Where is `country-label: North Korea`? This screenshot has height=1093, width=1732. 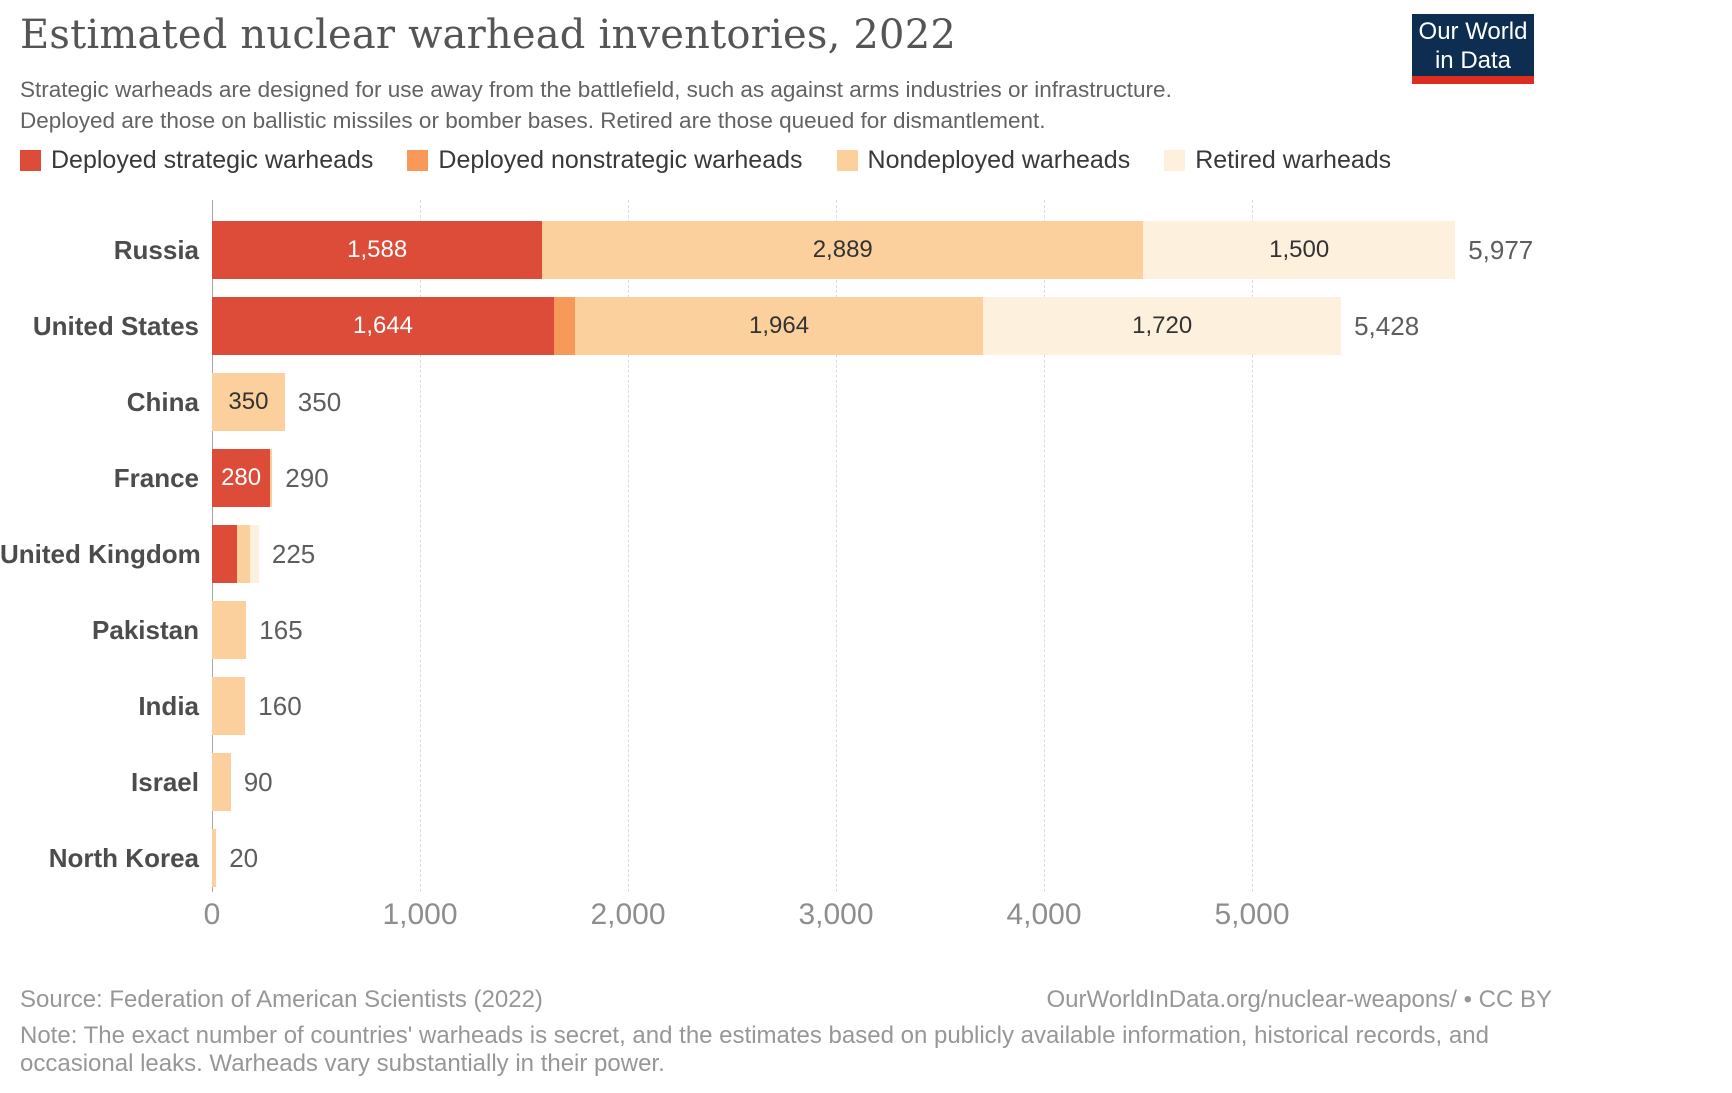 country-label: North Korea is located at coordinates (123, 857).